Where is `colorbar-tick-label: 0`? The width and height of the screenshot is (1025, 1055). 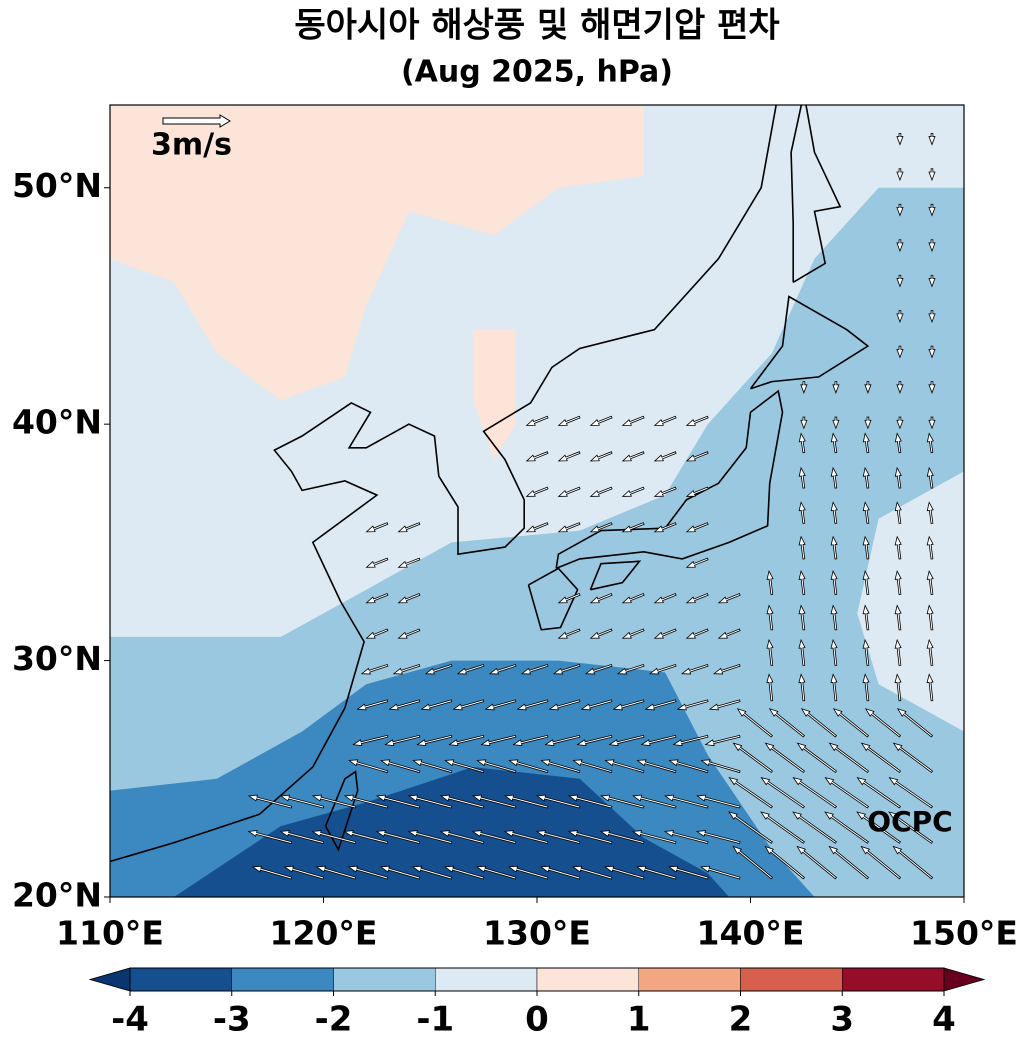
colorbar-tick-label: 0 is located at coordinates (537, 1020).